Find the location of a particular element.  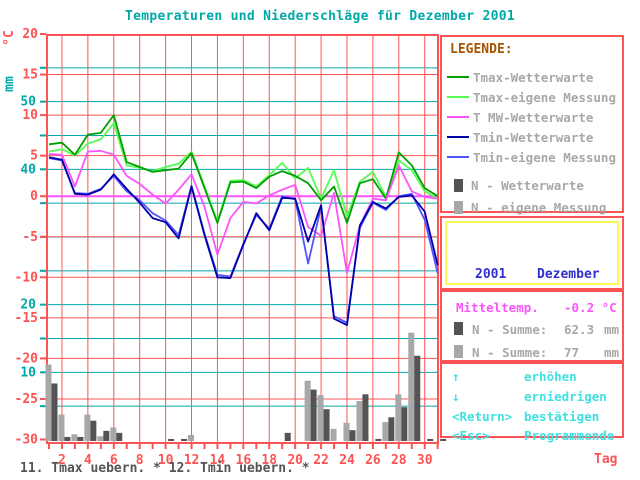

arrow-down-icon: ↓ is located at coordinates (456, 396).